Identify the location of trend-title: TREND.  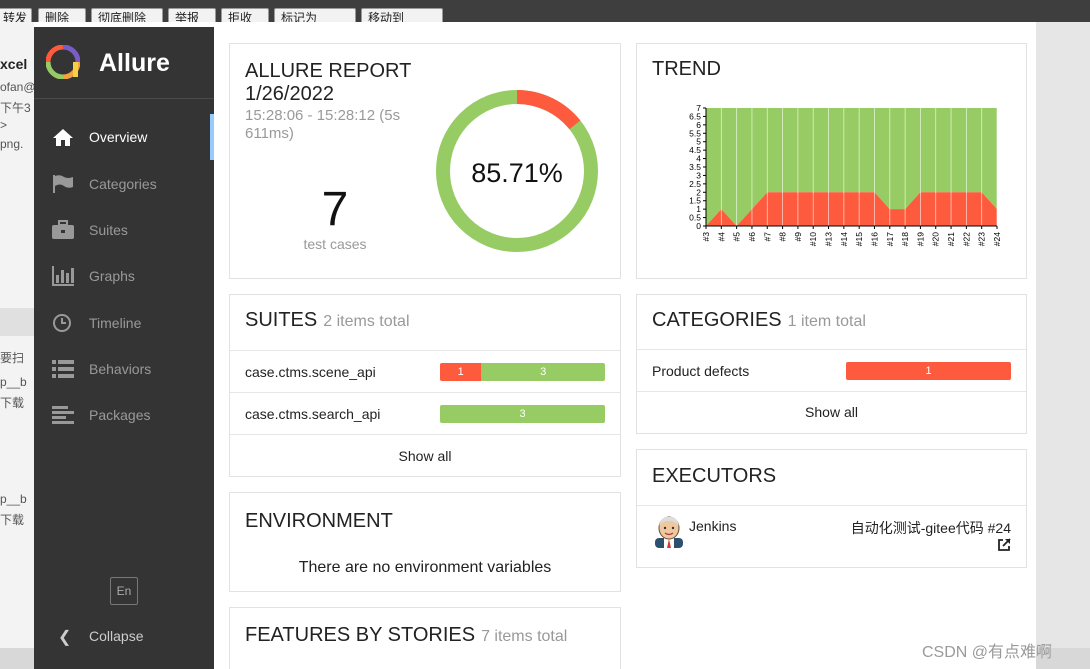
(686, 69).